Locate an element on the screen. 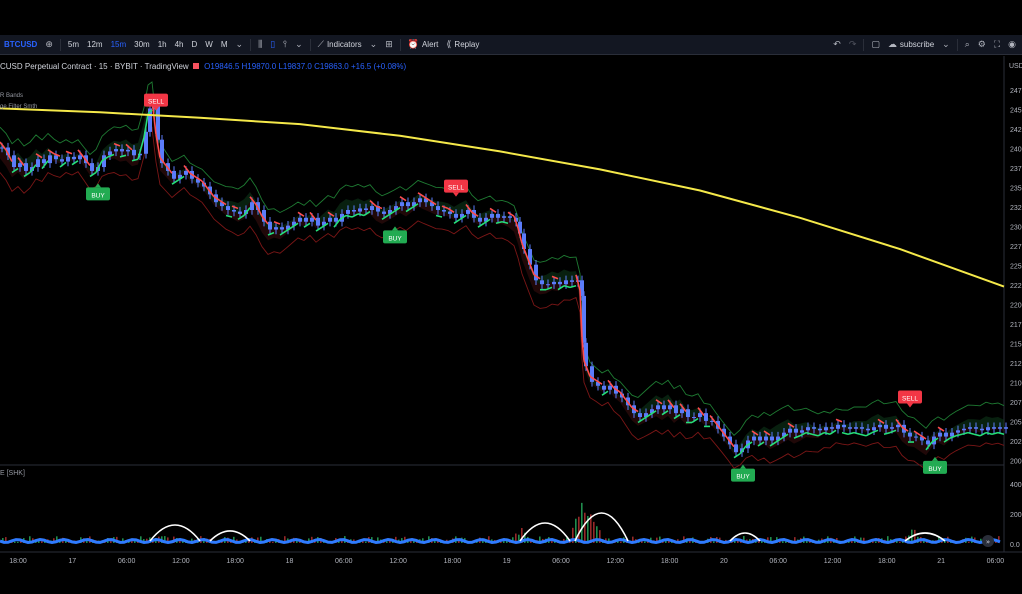  compare-icon: ⫯ is located at coordinates (285, 44).